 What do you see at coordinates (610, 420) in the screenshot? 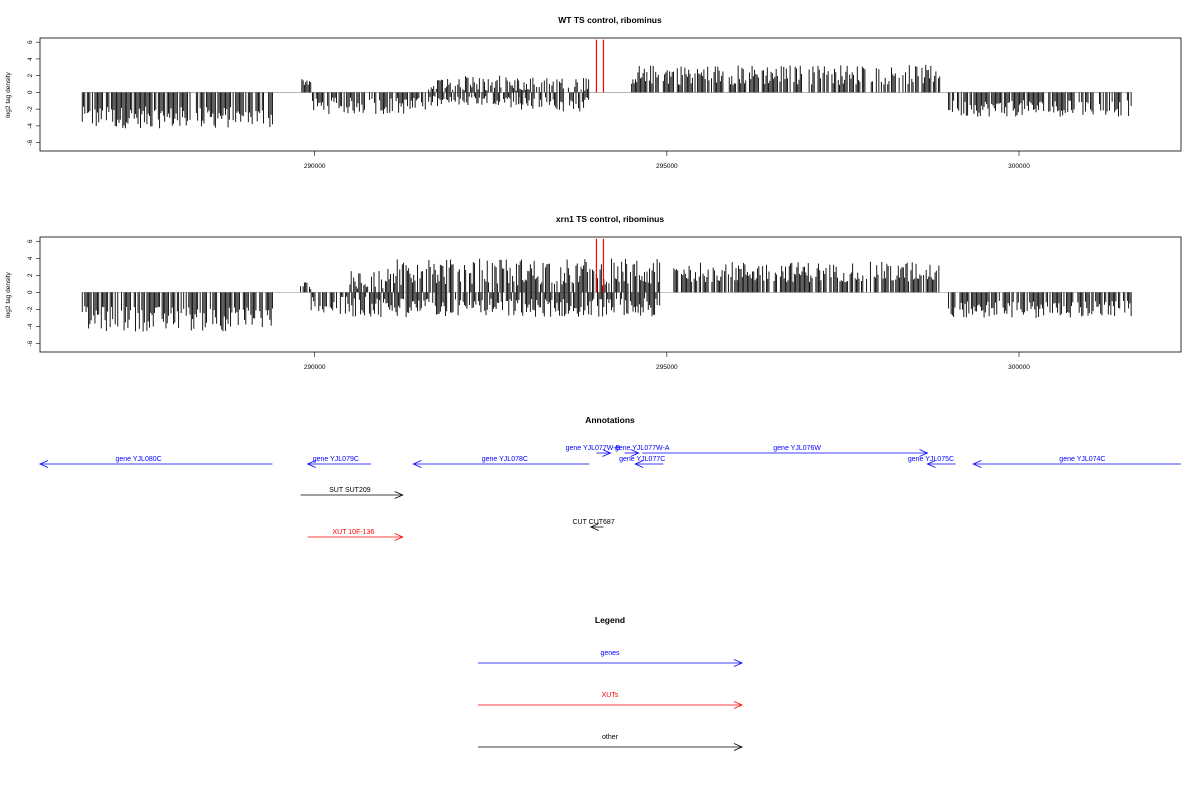
I see `annotations-title: Annotations` at bounding box center [610, 420].